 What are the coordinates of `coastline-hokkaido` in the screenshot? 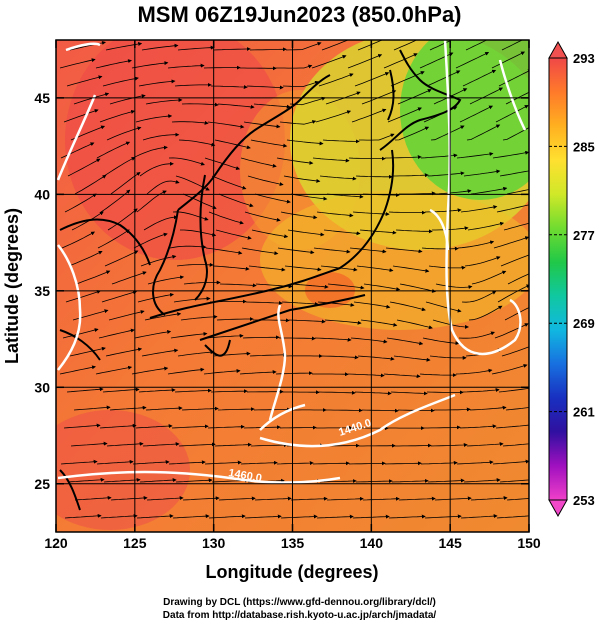 It's located at (420, 100).